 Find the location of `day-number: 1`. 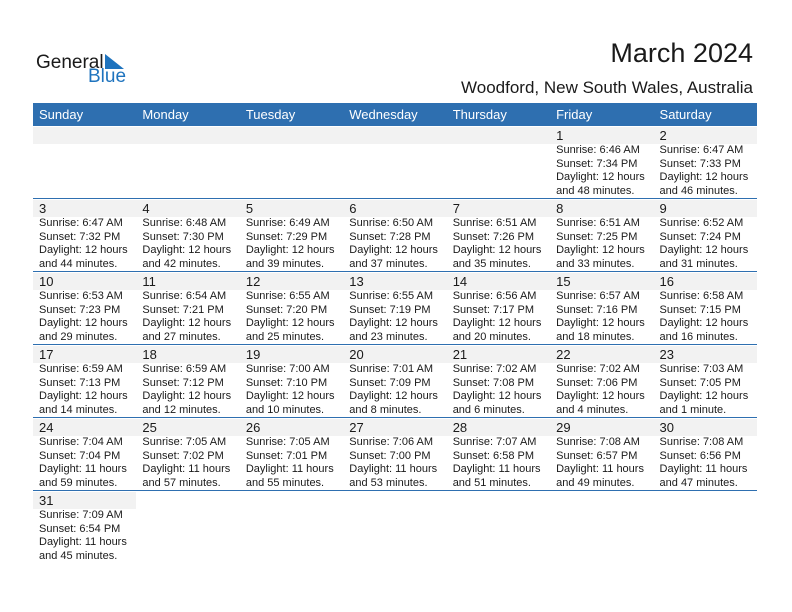

day-number: 1 is located at coordinates (560, 135).